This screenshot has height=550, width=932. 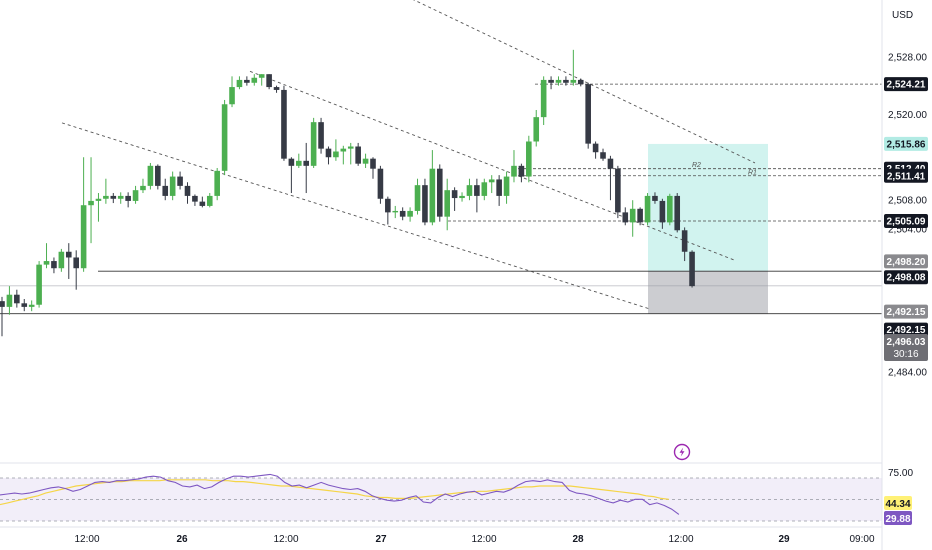 I want to click on price-tag-label: 2,505.09, so click(x=906, y=222).